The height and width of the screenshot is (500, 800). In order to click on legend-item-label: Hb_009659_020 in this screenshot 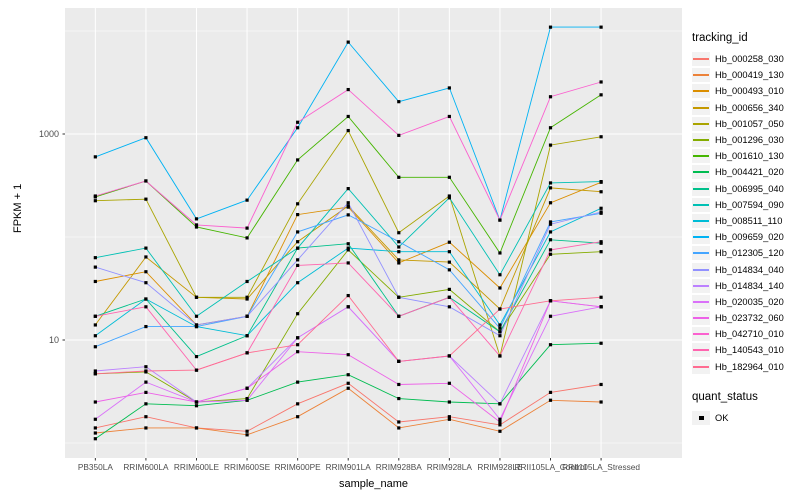, I will do `click(749, 237)`.